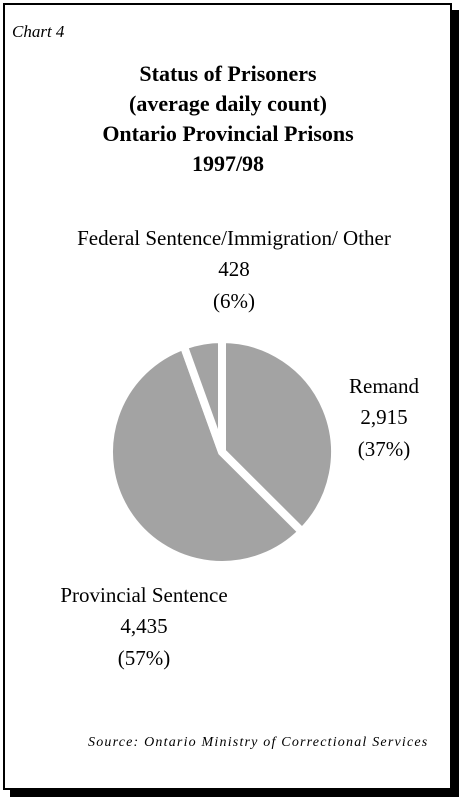 The width and height of the screenshot is (462, 800). Describe the element at coordinates (234, 238) in the screenshot. I see `slice-label: Federal Sentence/Immigration/ Other` at that location.